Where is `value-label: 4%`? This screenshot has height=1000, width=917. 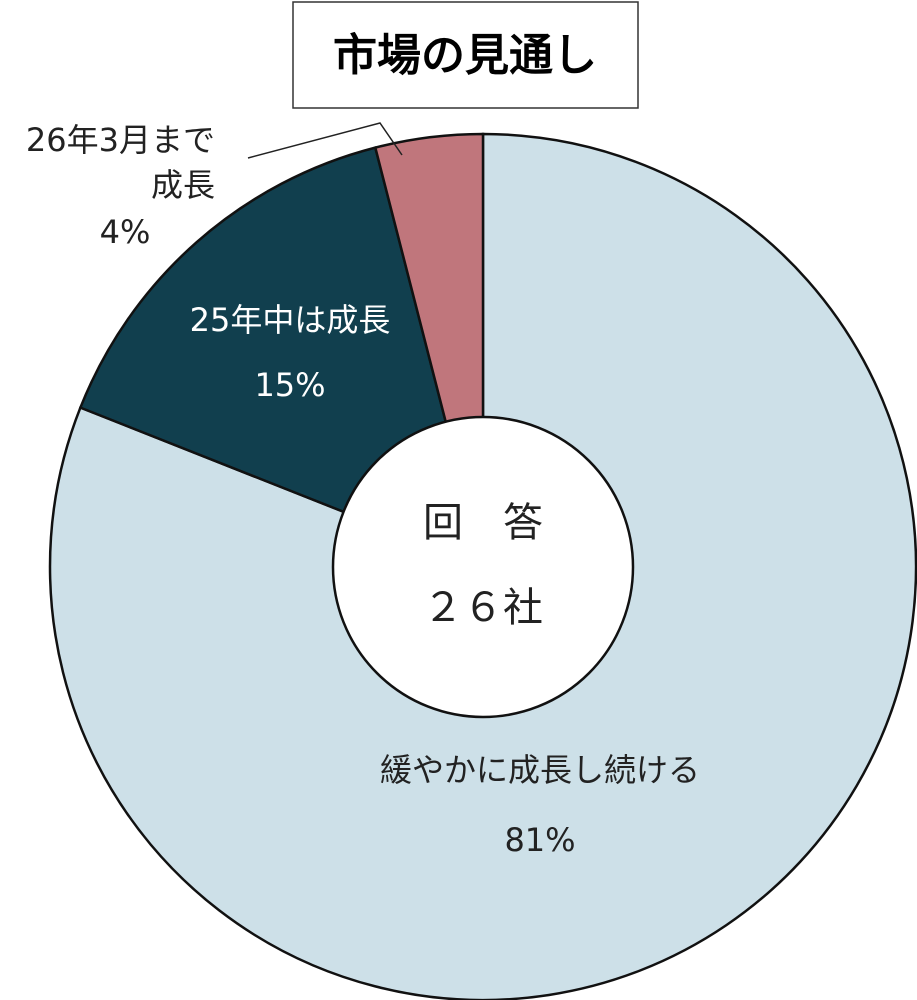 value-label: 4% is located at coordinates (125, 232).